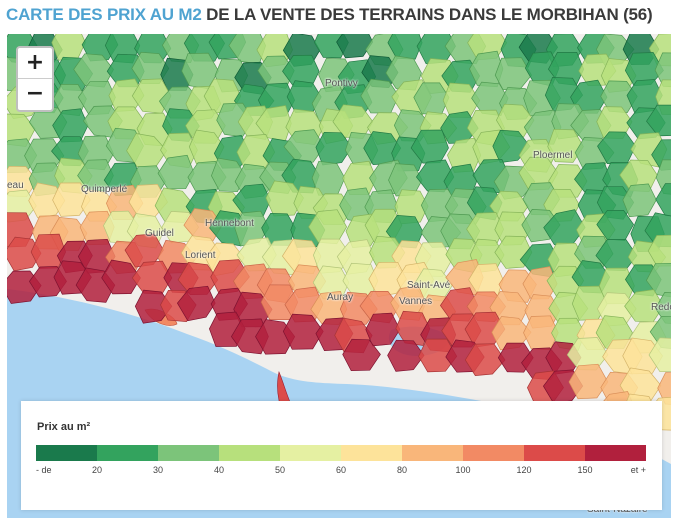  Describe the element at coordinates (35, 93) in the screenshot. I see `zoom-out-button: −` at that location.